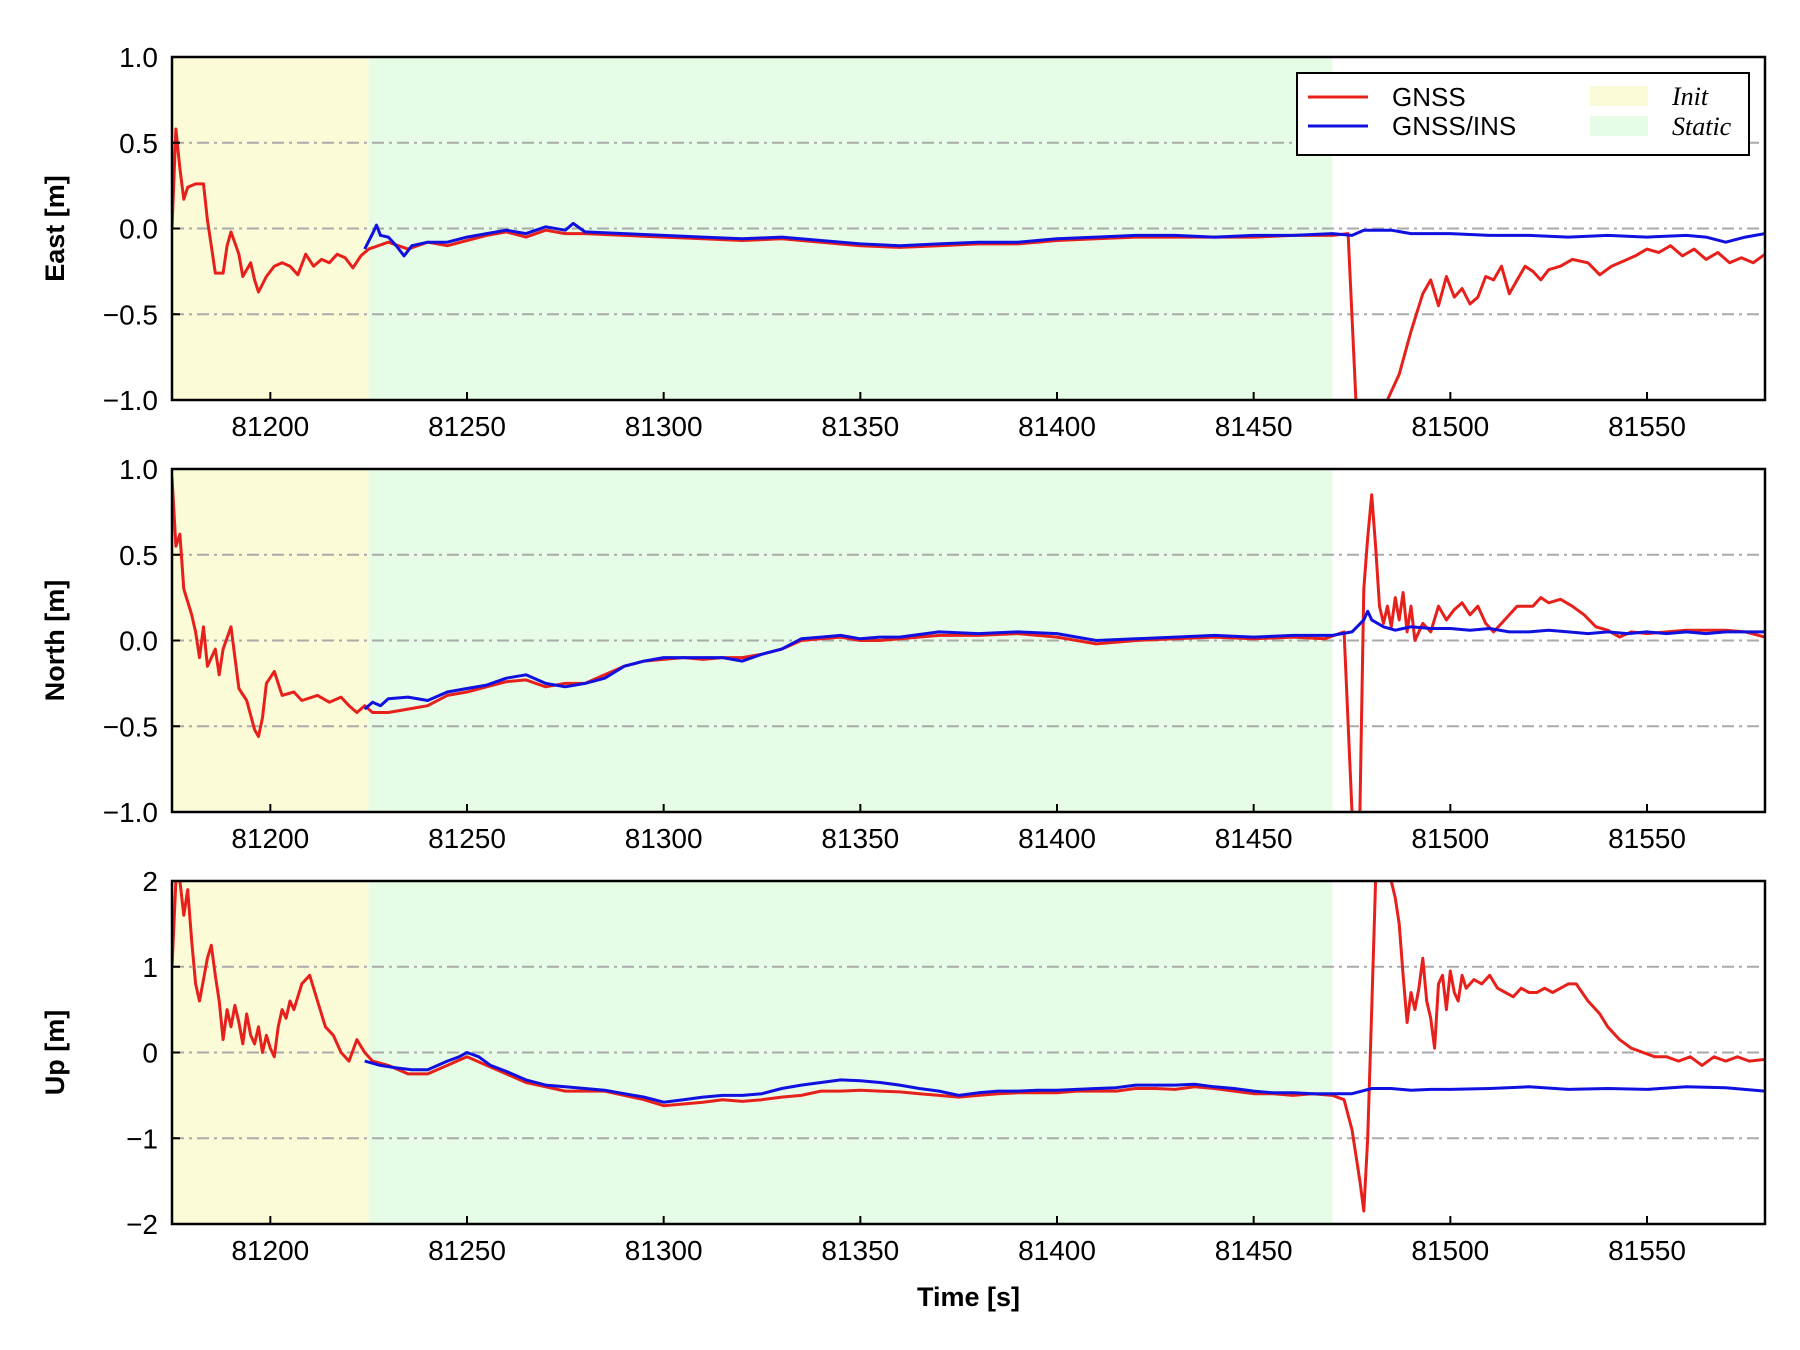 The height and width of the screenshot is (1350, 1800). I want to click on legend-swatch-init, so click(1619, 96).